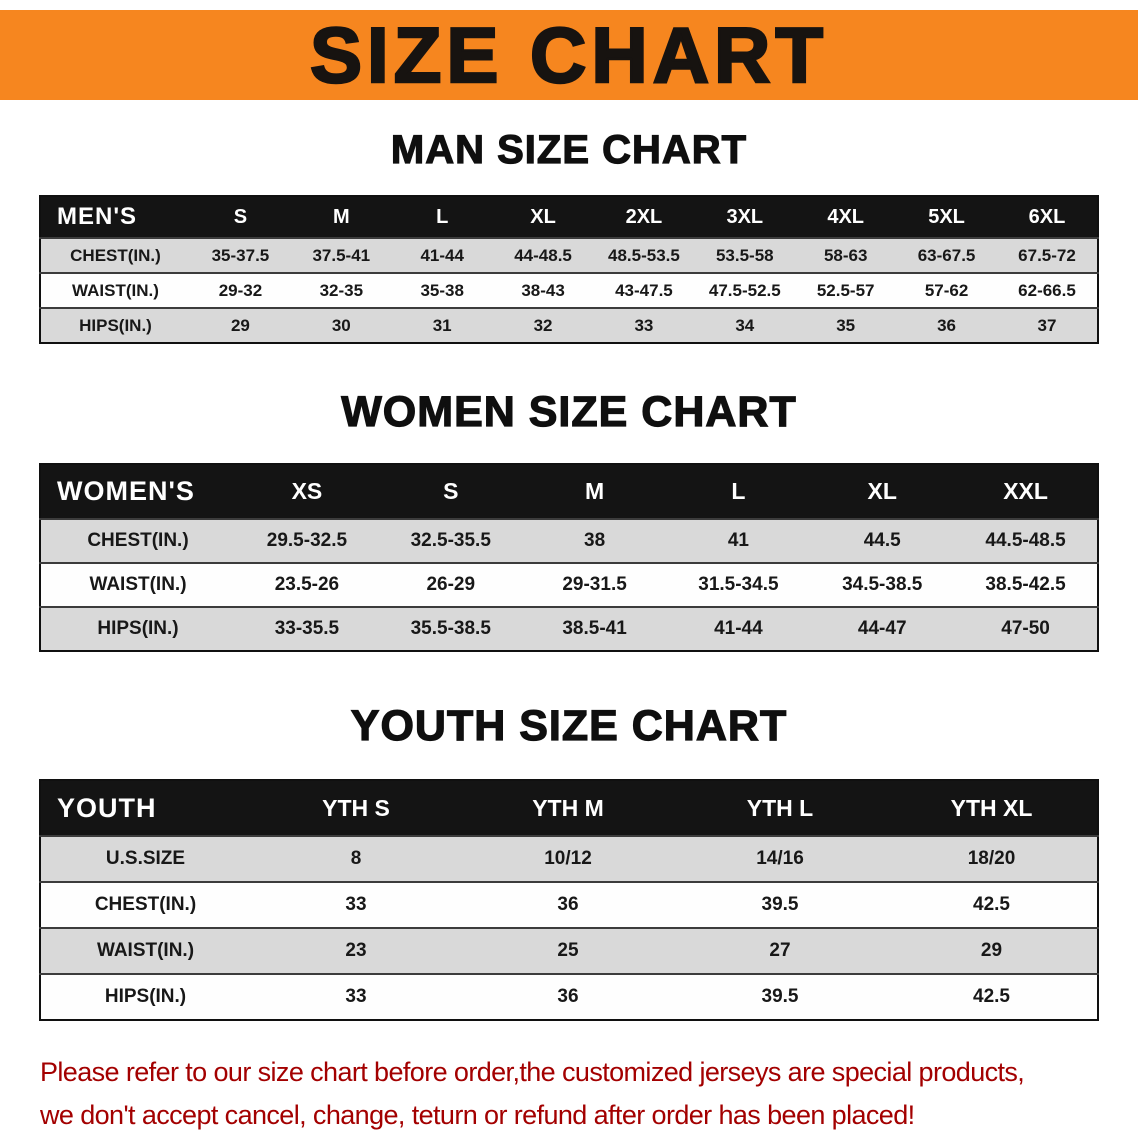 The height and width of the screenshot is (1142, 1138). I want to click on measurement-cell: 37.5-41, so click(341, 255).